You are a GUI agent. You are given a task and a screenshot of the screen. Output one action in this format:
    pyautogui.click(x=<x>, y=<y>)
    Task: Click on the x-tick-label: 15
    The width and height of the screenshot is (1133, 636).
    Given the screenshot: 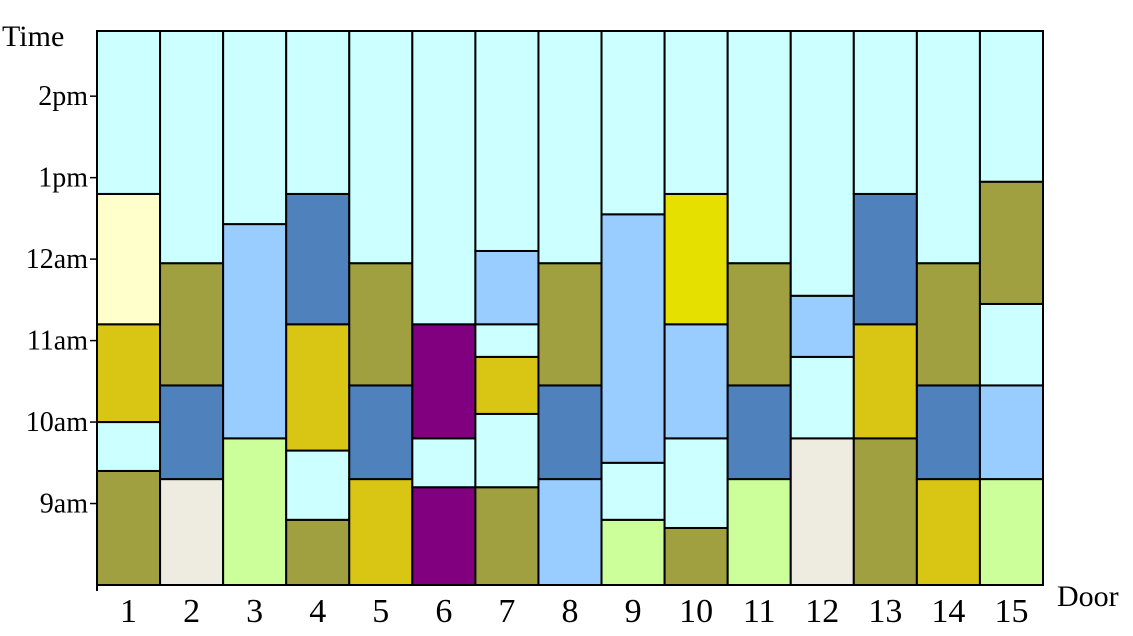 What is the action you would take?
    pyautogui.click(x=1011, y=611)
    